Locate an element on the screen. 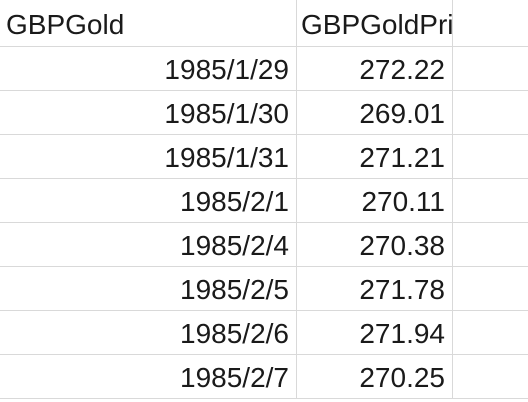 The height and width of the screenshot is (402, 528). date-cell: 1985/1/31 is located at coordinates (148, 157).